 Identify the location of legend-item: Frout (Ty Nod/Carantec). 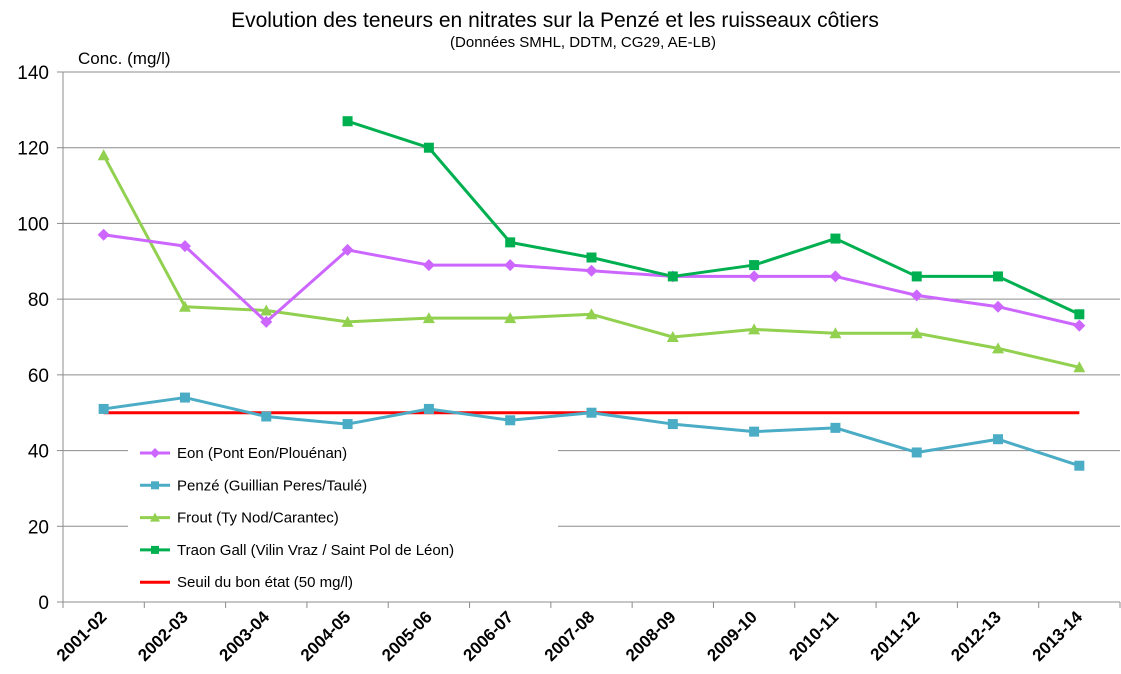
(239, 518).